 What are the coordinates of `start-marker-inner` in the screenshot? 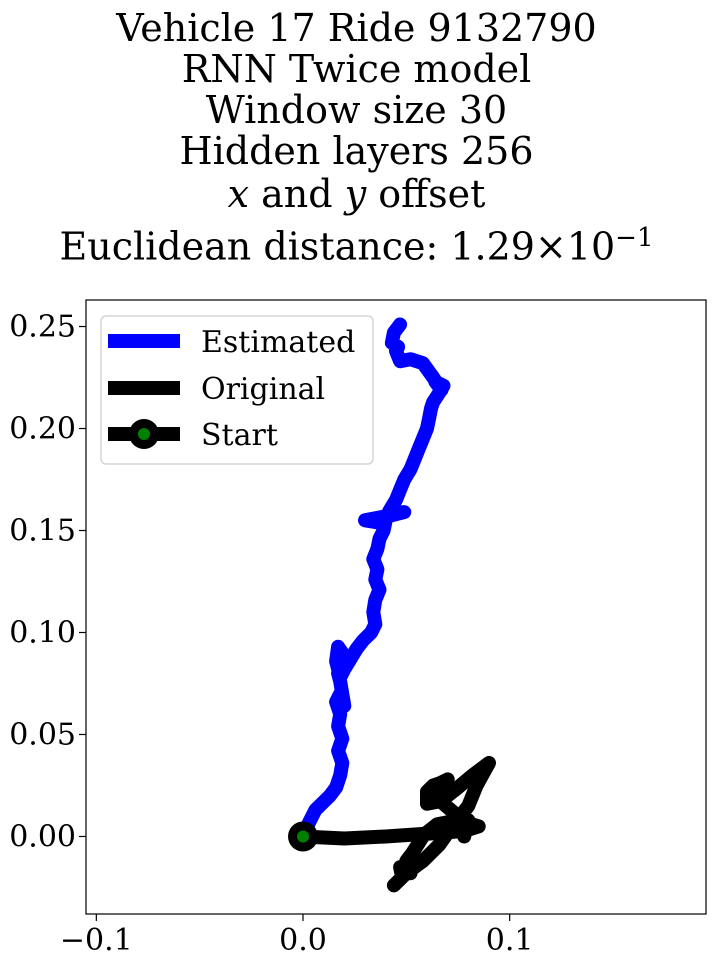 It's located at (303, 836).